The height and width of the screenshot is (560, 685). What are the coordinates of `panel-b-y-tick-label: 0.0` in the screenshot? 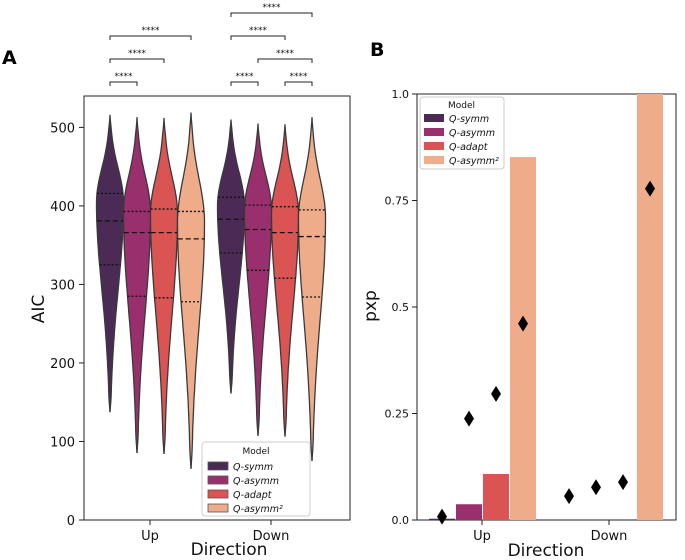 It's located at (401, 520).